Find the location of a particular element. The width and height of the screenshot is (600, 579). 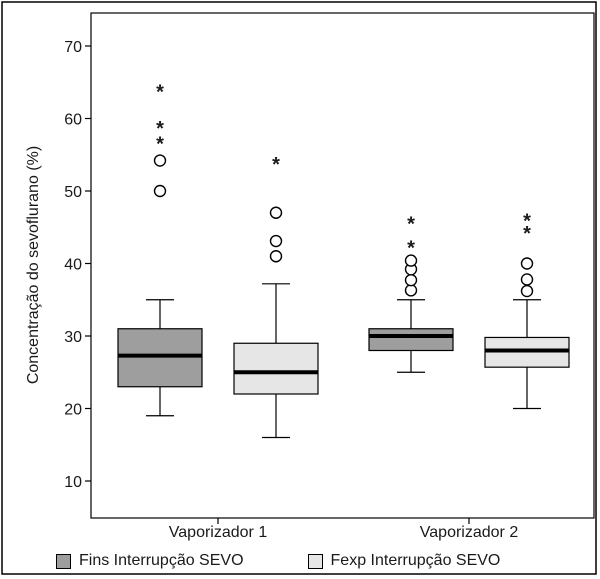

y-axis-label: Concentração do sevoflurano (%) is located at coordinates (33, 265).